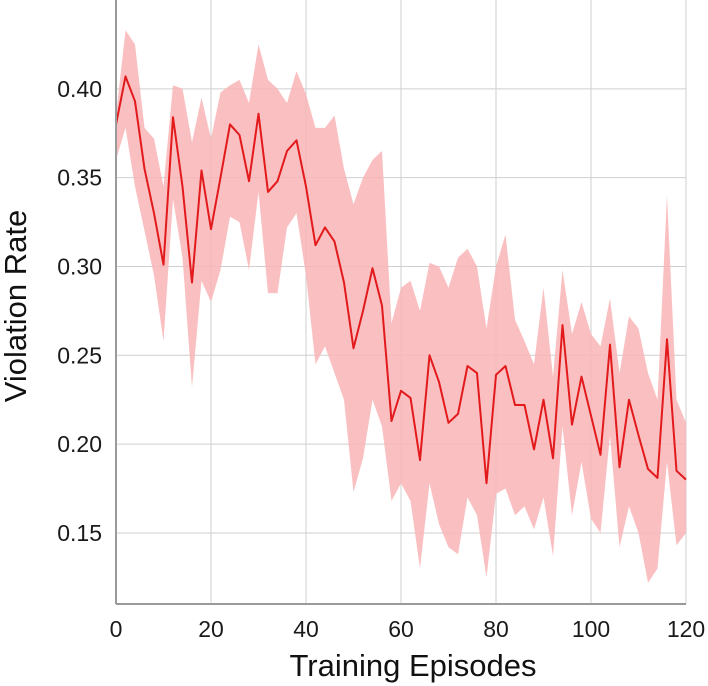 This screenshot has width=708, height=686. I want to click on x-tick-label: 100, so click(591, 629).